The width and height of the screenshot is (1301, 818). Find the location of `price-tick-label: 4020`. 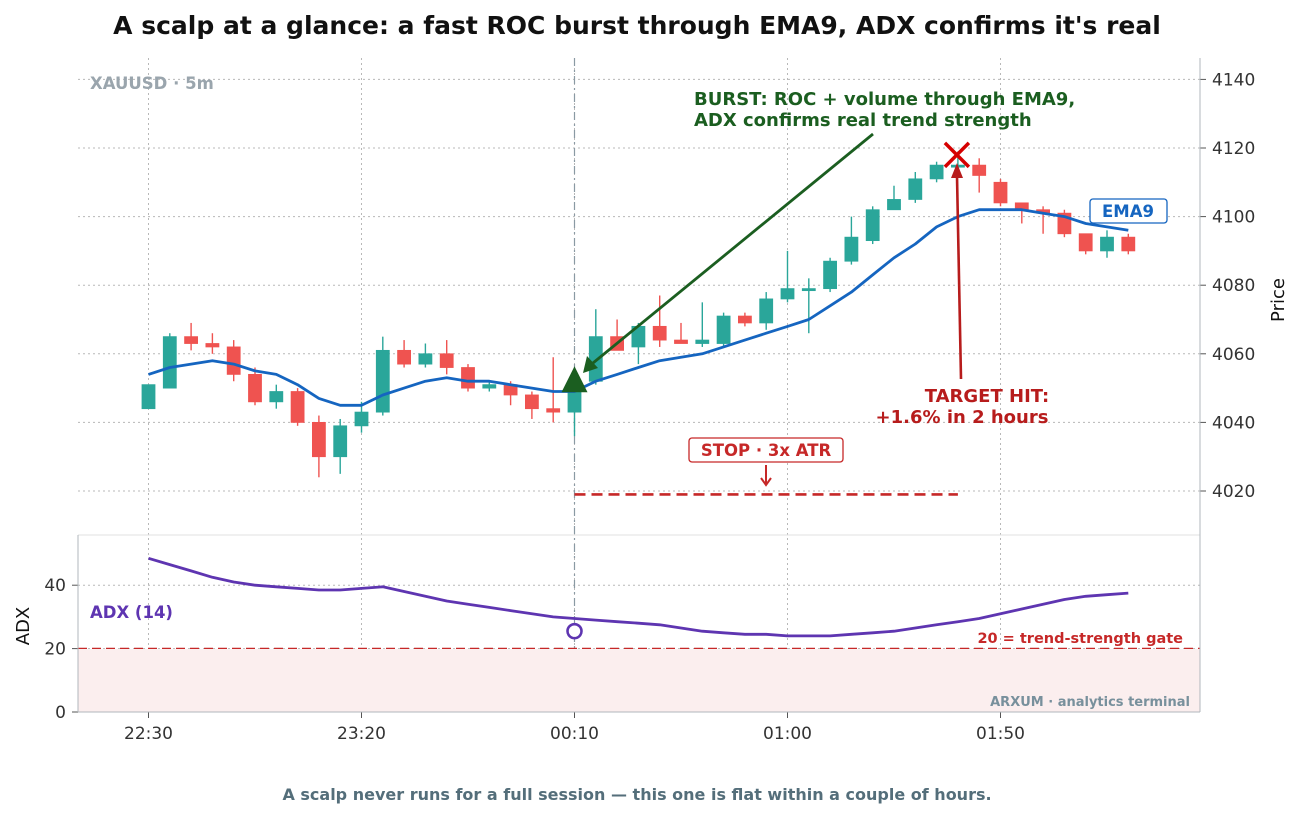

price-tick-label: 4020 is located at coordinates (1233, 492).